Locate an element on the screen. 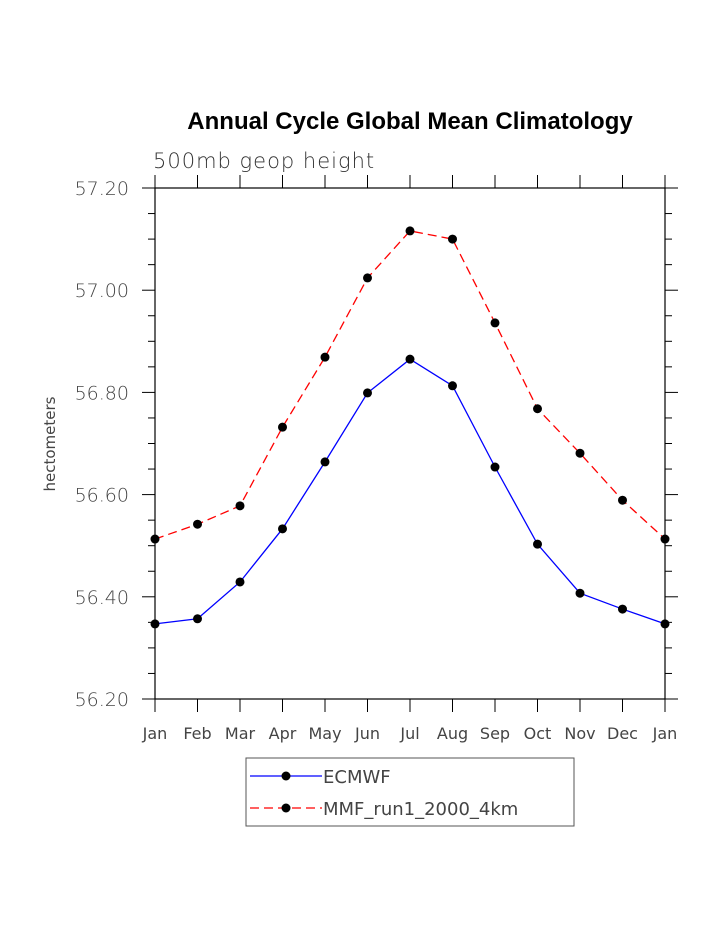 The image size is (723, 935). y-tick-label: 56.60 is located at coordinates (102, 496).